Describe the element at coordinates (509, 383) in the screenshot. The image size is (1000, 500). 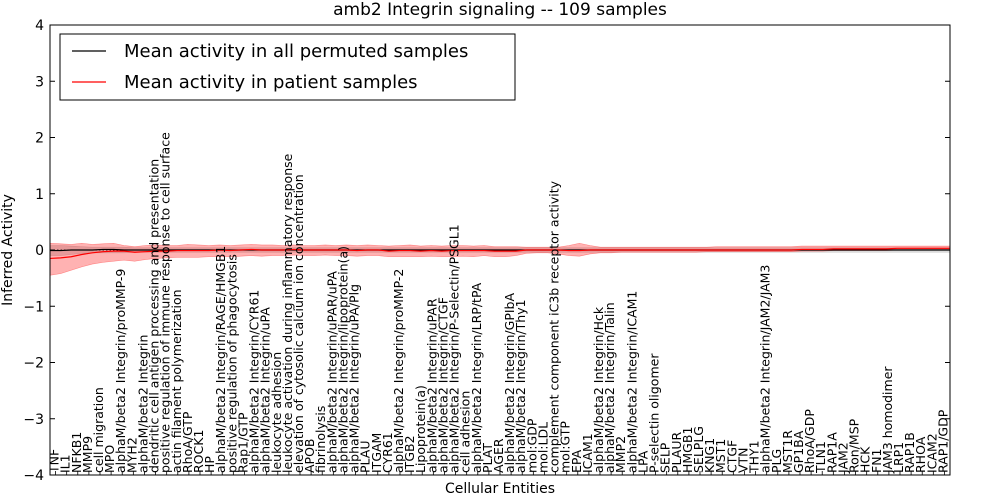
I see `category-label: alphaM/beta2 Integrin/GPIbA` at that location.